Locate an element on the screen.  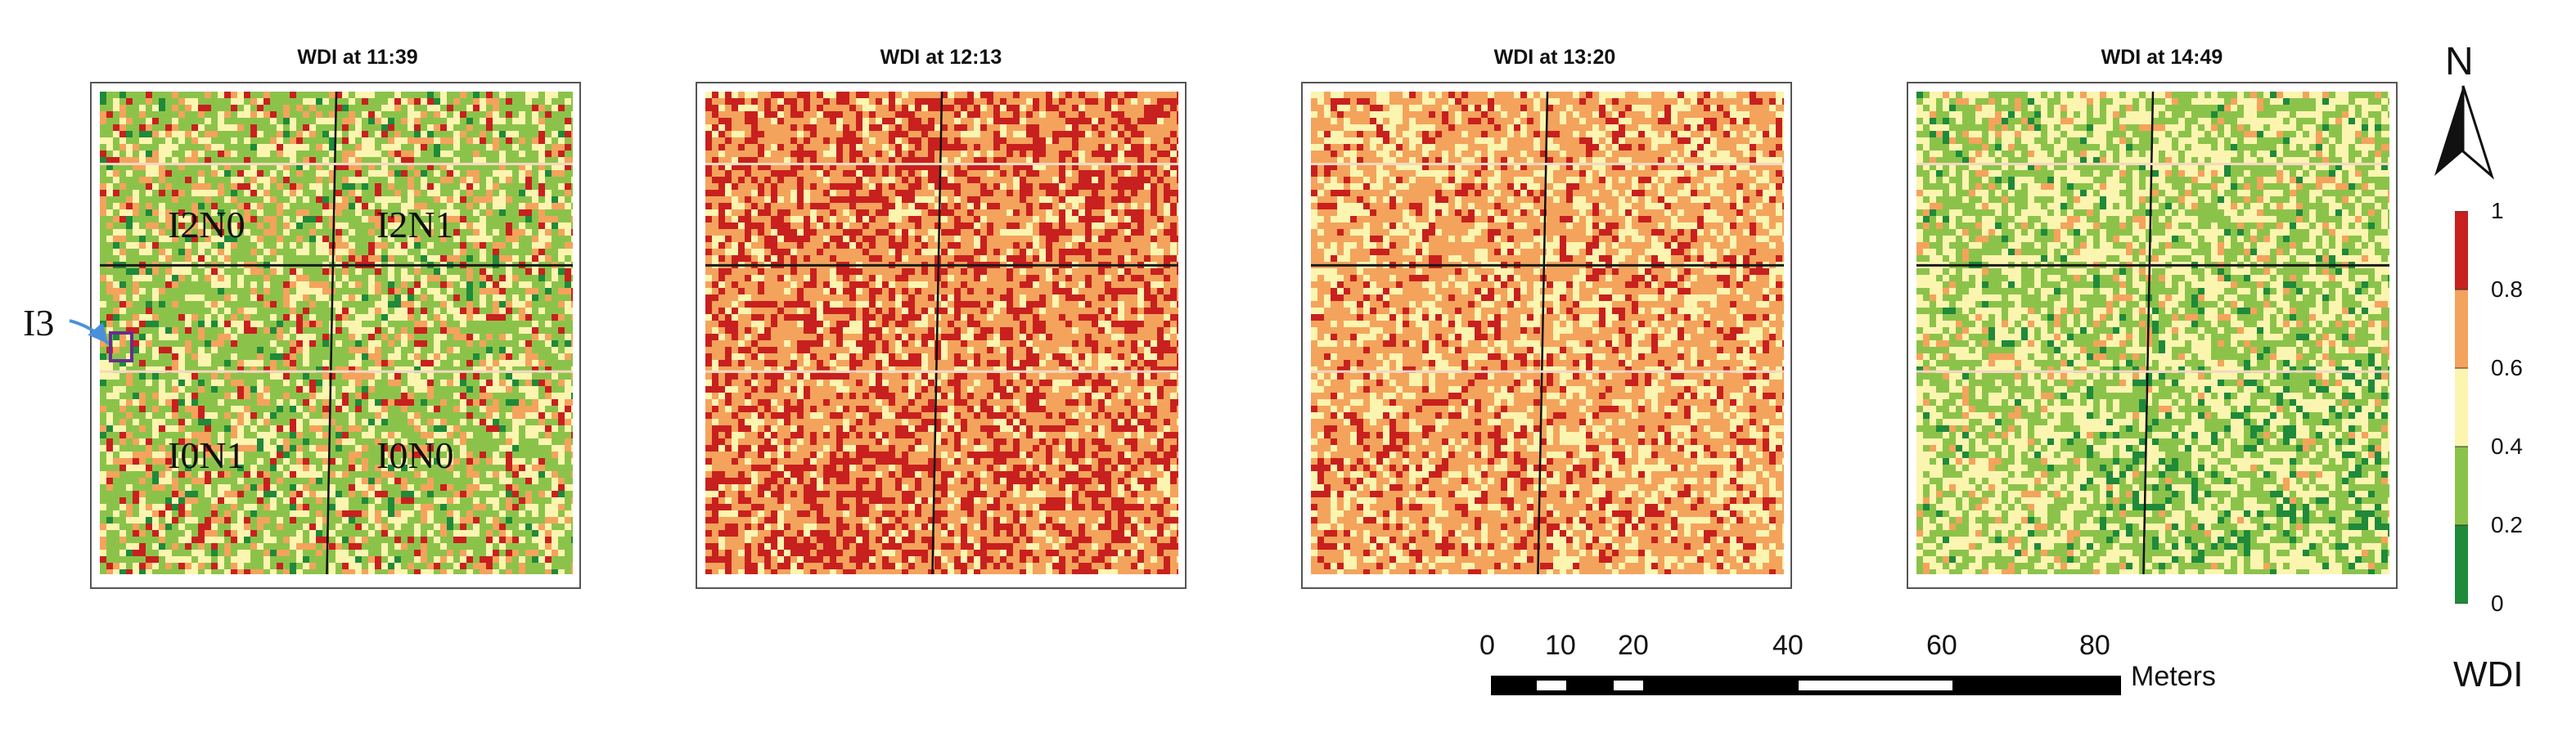
north-label: N is located at coordinates (2459, 61).